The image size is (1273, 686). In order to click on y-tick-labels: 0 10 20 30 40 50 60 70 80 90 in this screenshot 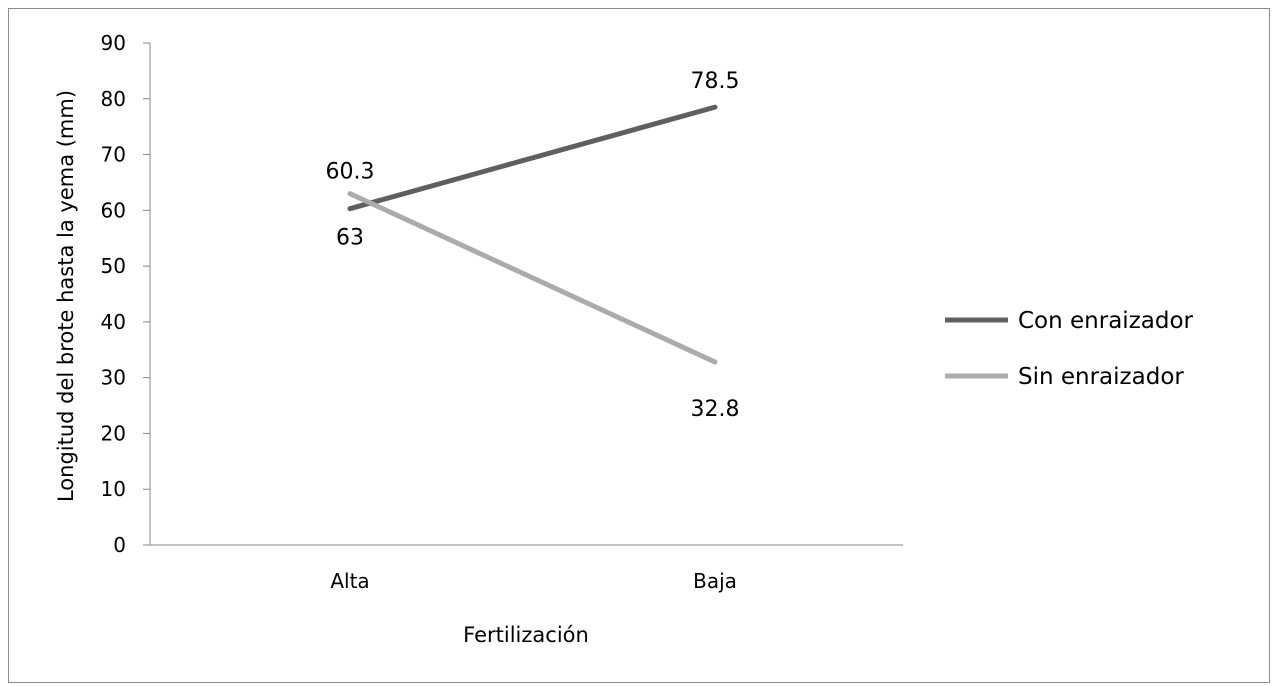, I will do `click(113, 294)`.